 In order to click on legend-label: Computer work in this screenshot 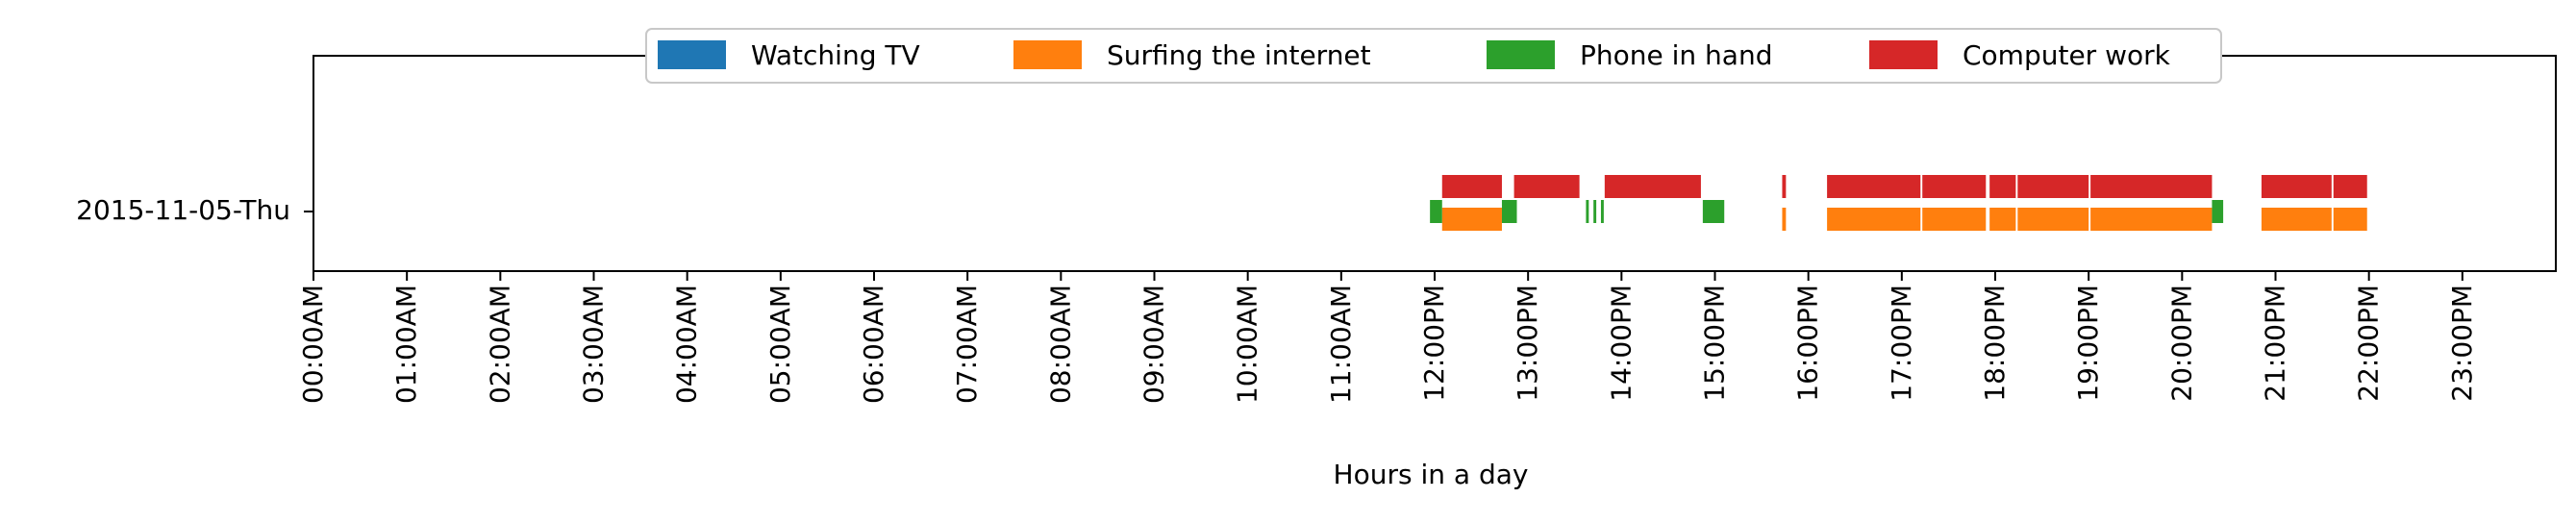, I will do `click(2067, 55)`.